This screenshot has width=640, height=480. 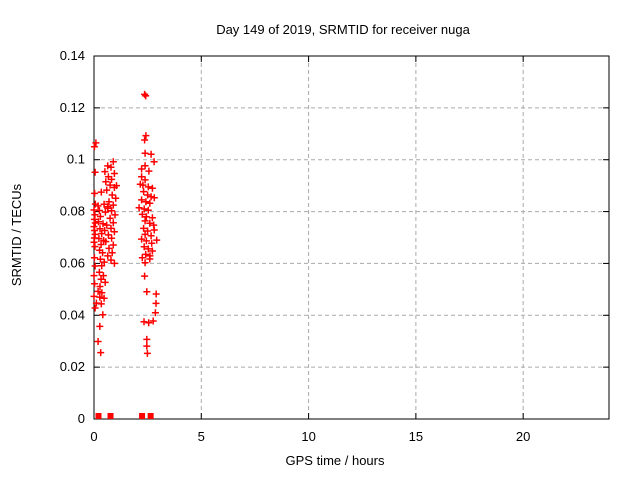 I want to click on y-tick-label: 0.14, so click(x=72, y=55).